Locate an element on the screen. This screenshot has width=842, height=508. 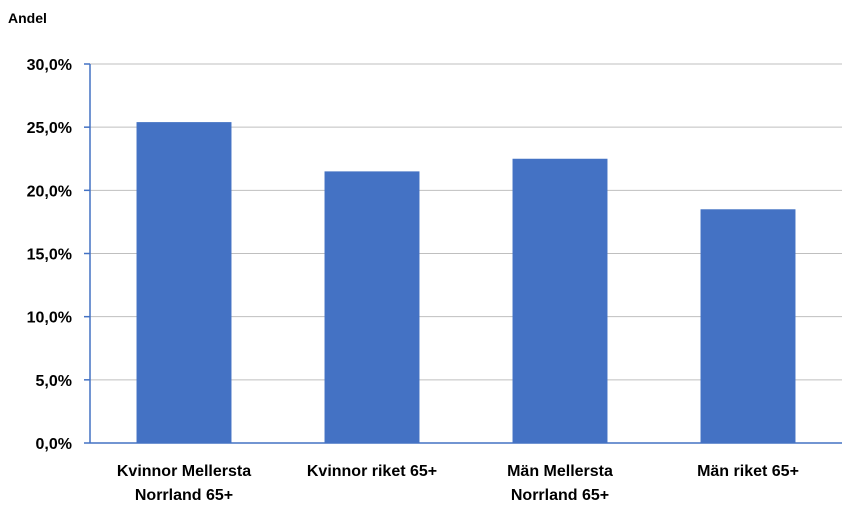
y-tick-label: 30,0% is located at coordinates (49, 65).